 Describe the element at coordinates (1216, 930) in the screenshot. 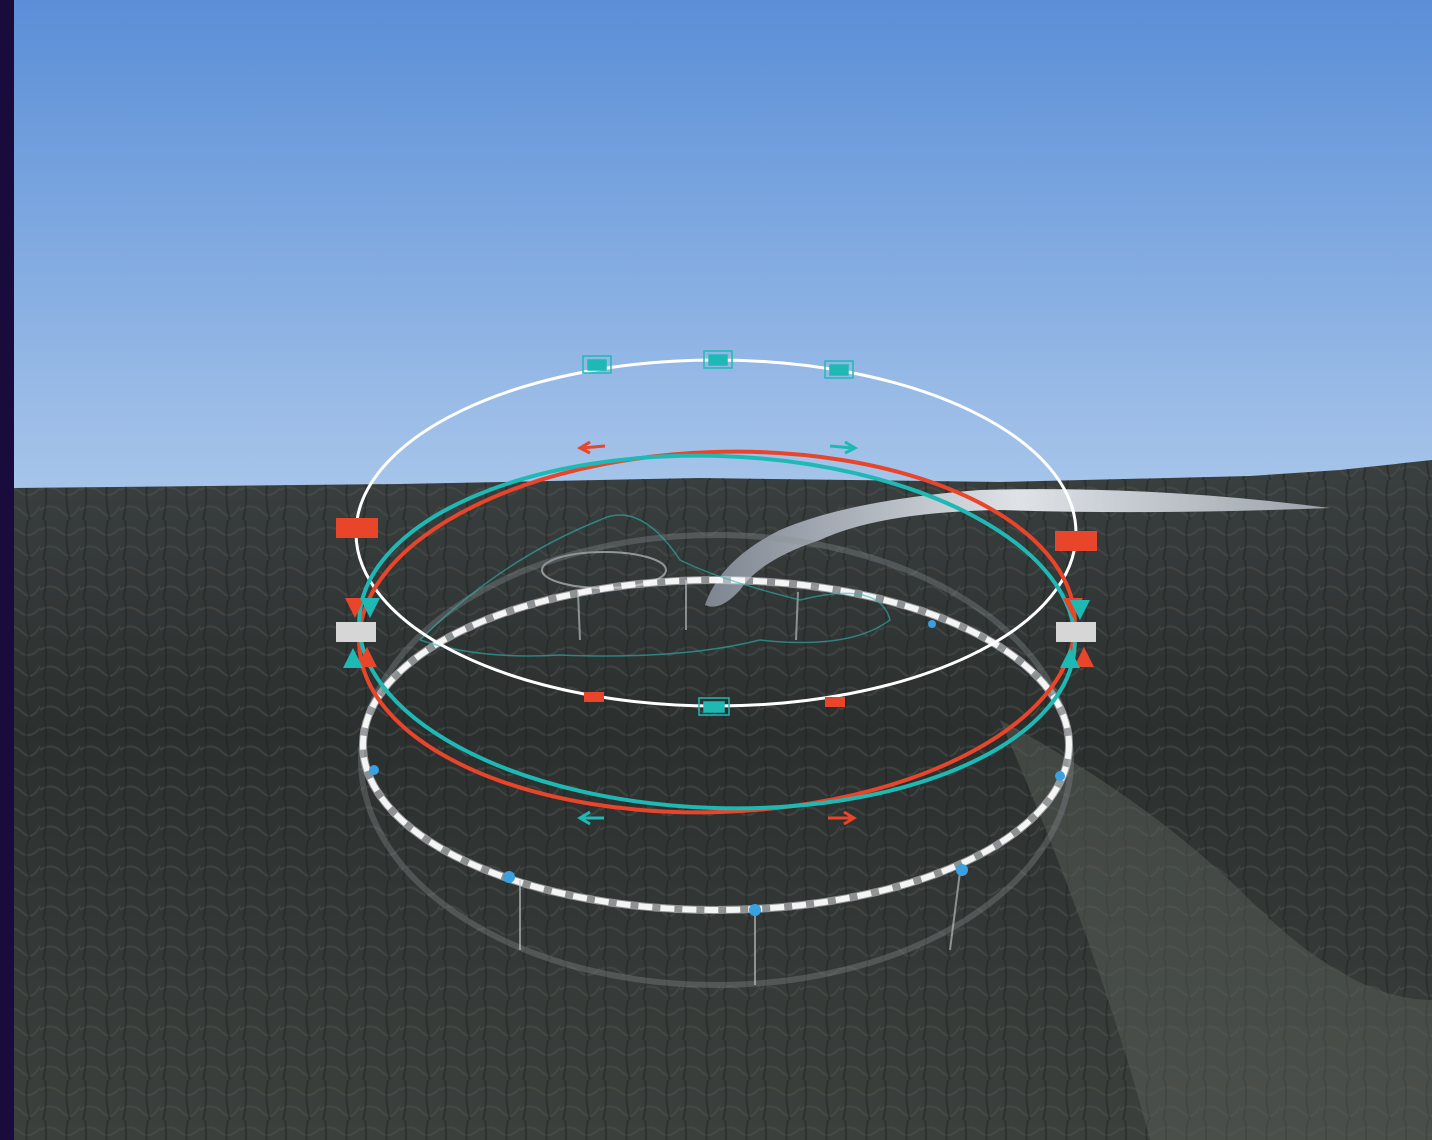

I see `mountain` at that location.